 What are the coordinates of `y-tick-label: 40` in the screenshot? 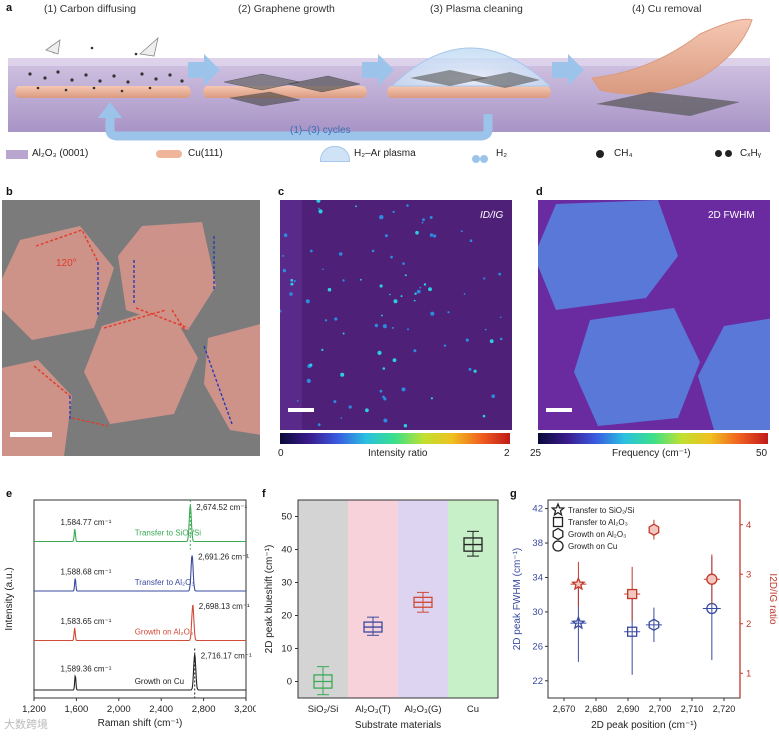 It's located at (286, 550).